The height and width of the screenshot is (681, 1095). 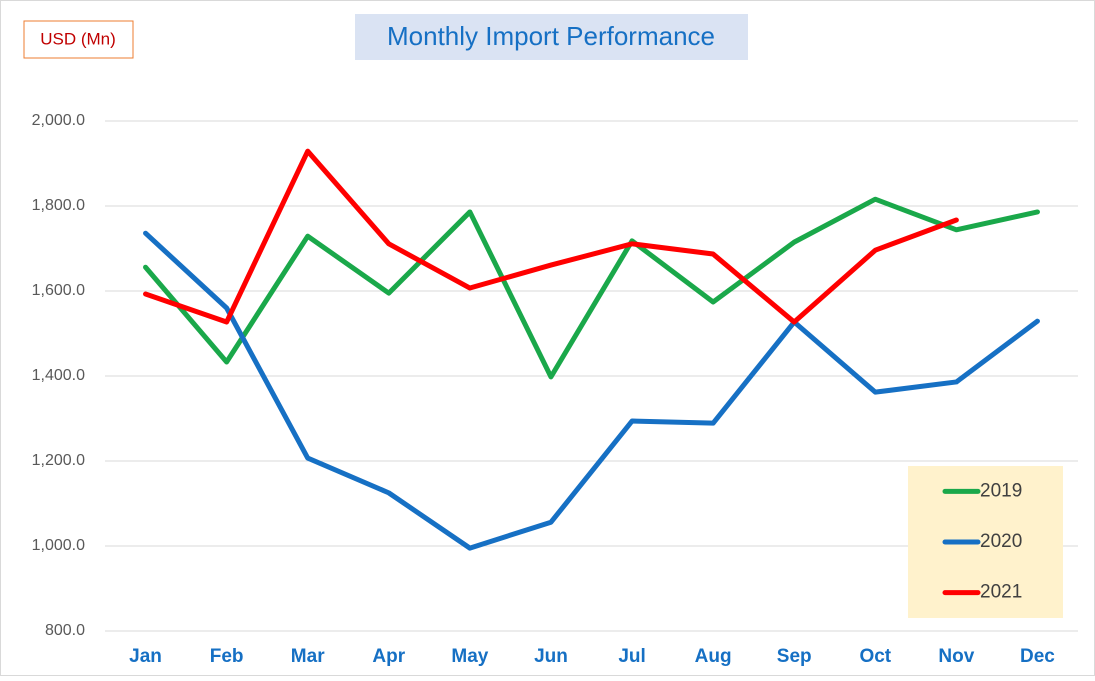 I want to click on title-box, so click(x=551, y=37).